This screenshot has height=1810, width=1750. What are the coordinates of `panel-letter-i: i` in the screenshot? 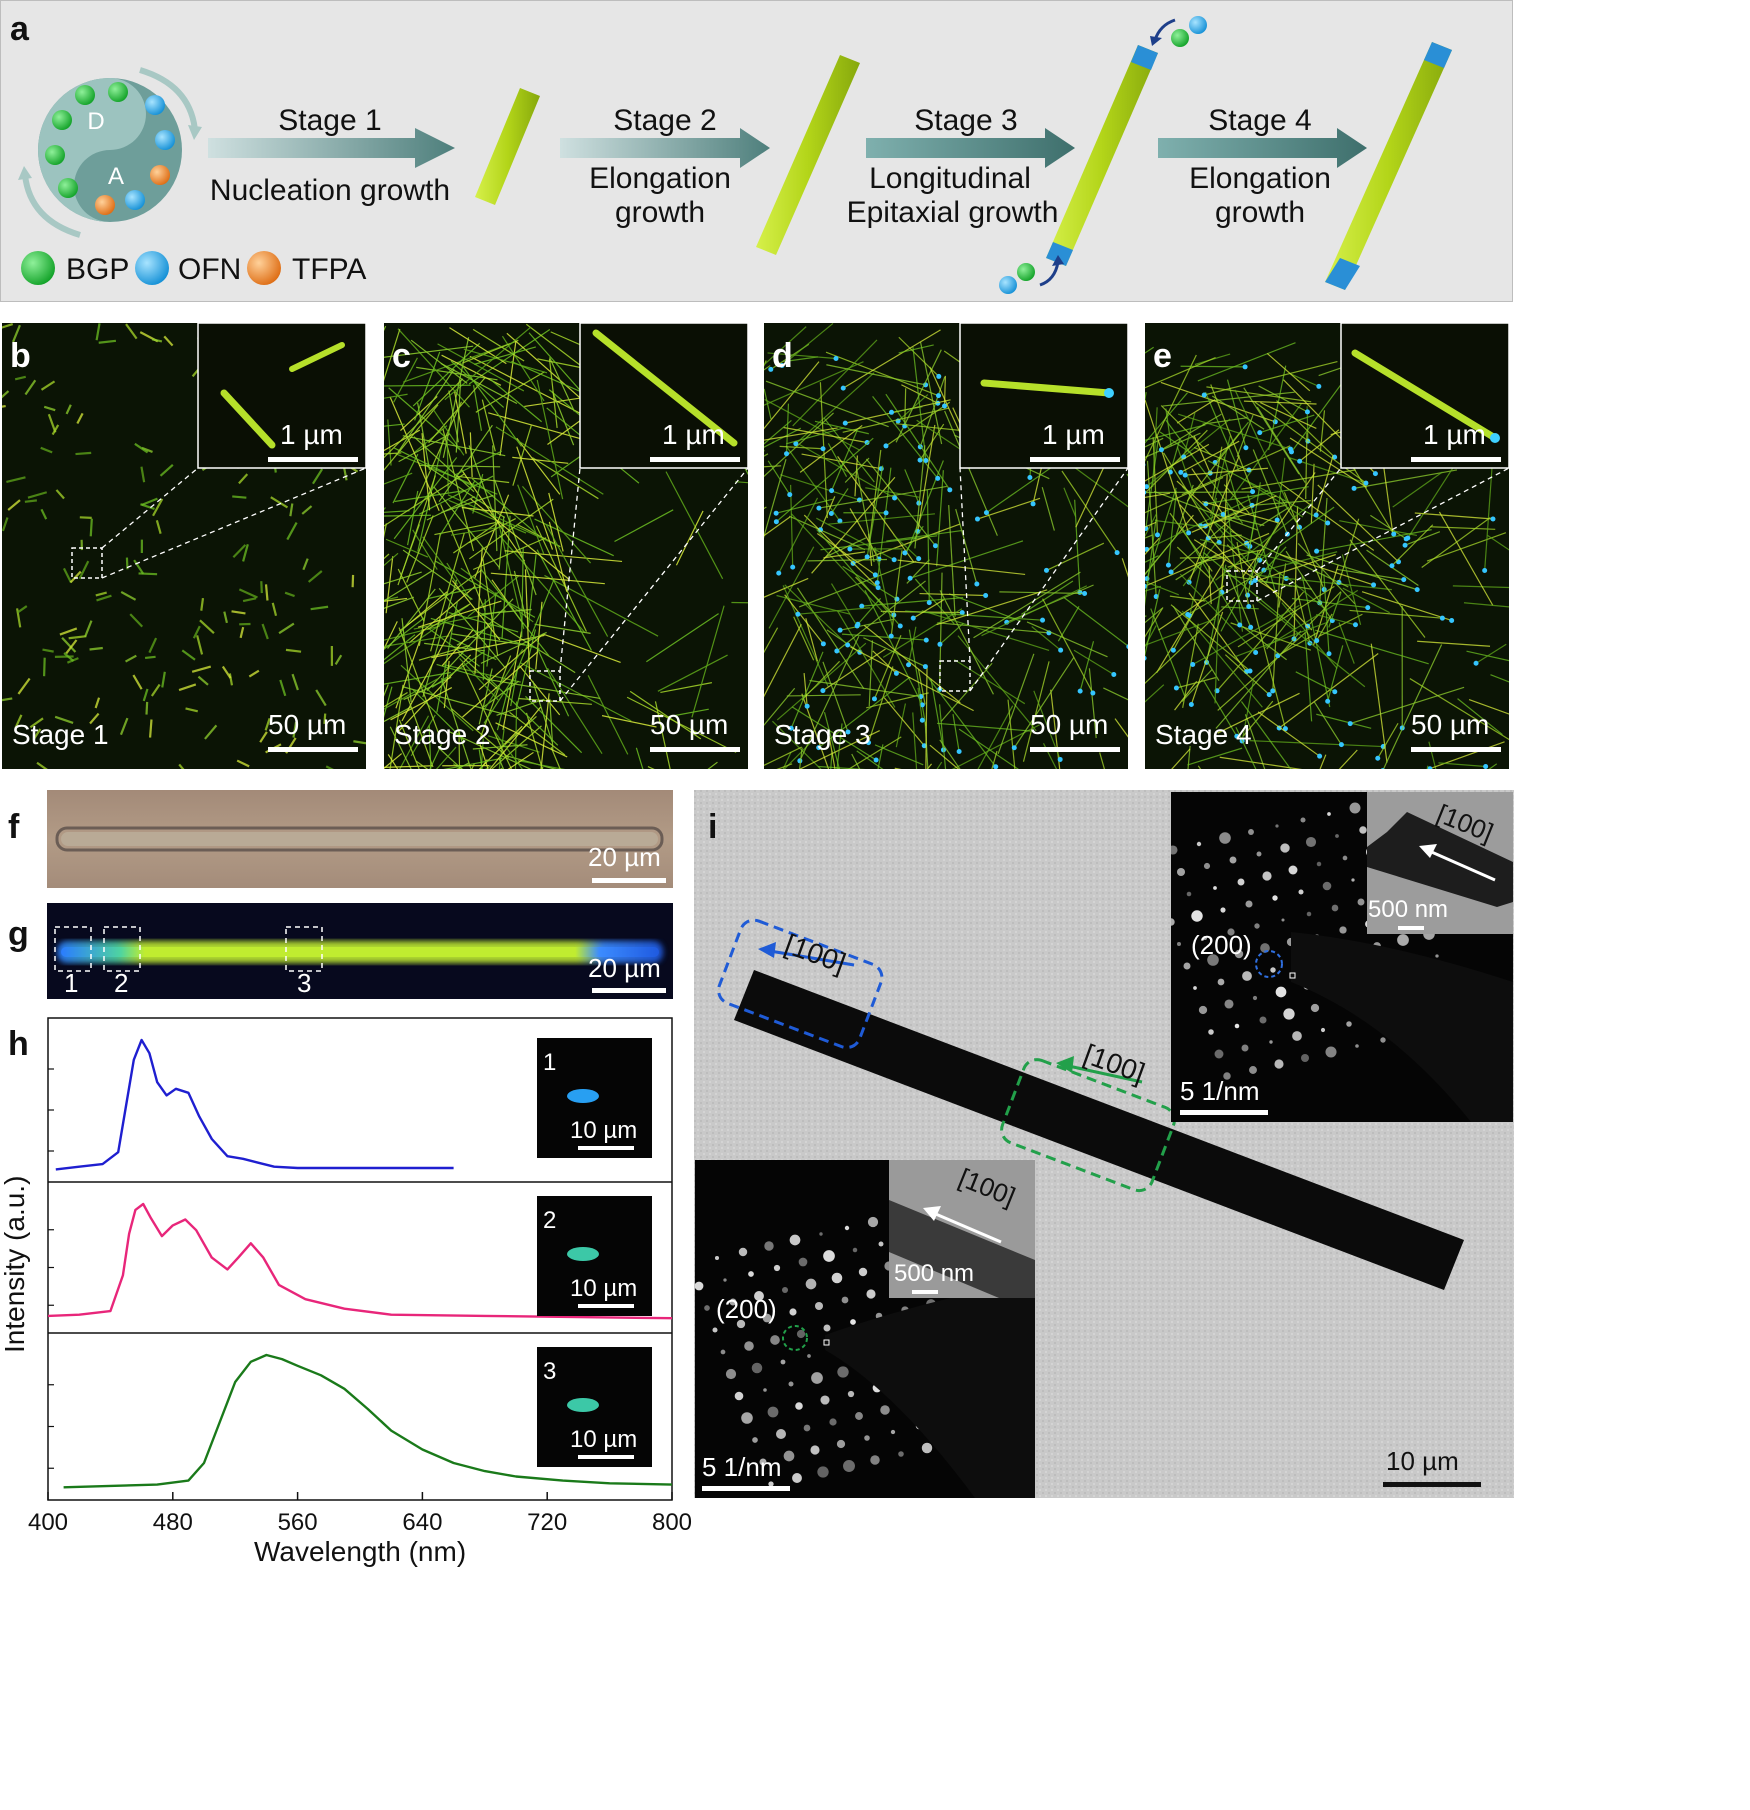 It's located at (713, 827).